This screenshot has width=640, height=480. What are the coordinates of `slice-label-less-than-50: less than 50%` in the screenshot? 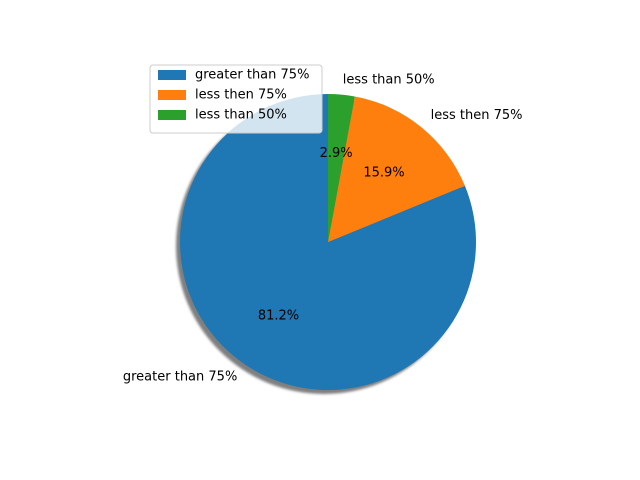 It's located at (389, 79).